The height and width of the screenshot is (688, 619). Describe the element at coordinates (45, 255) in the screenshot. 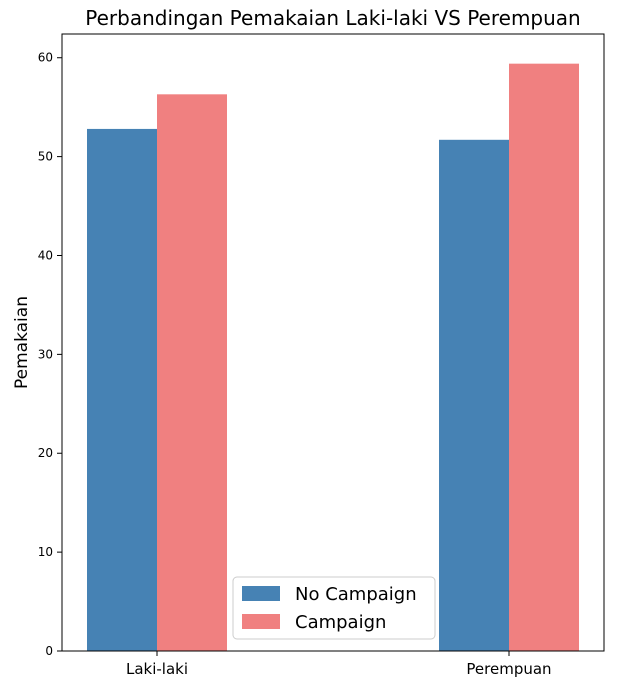

I see `y-tick-label: 40` at that location.